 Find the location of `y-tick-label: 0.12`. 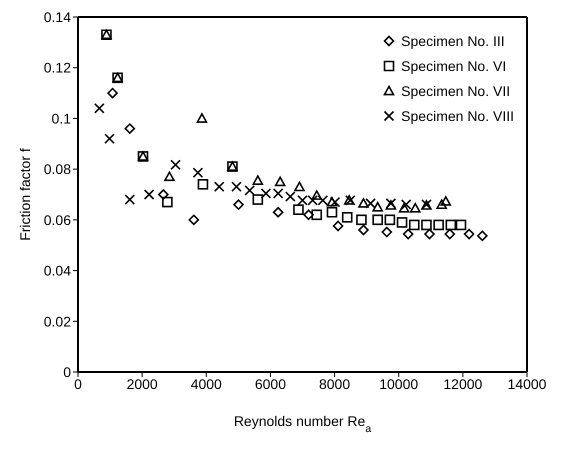

y-tick-label: 0.12 is located at coordinates (58, 68).